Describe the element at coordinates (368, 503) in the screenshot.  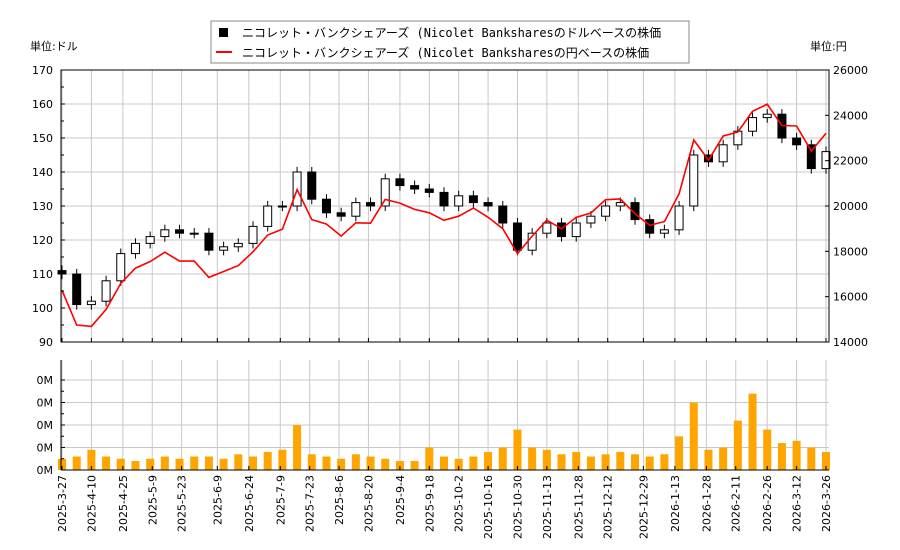
I see `x-tick-label: 2025-8-20` at that location.